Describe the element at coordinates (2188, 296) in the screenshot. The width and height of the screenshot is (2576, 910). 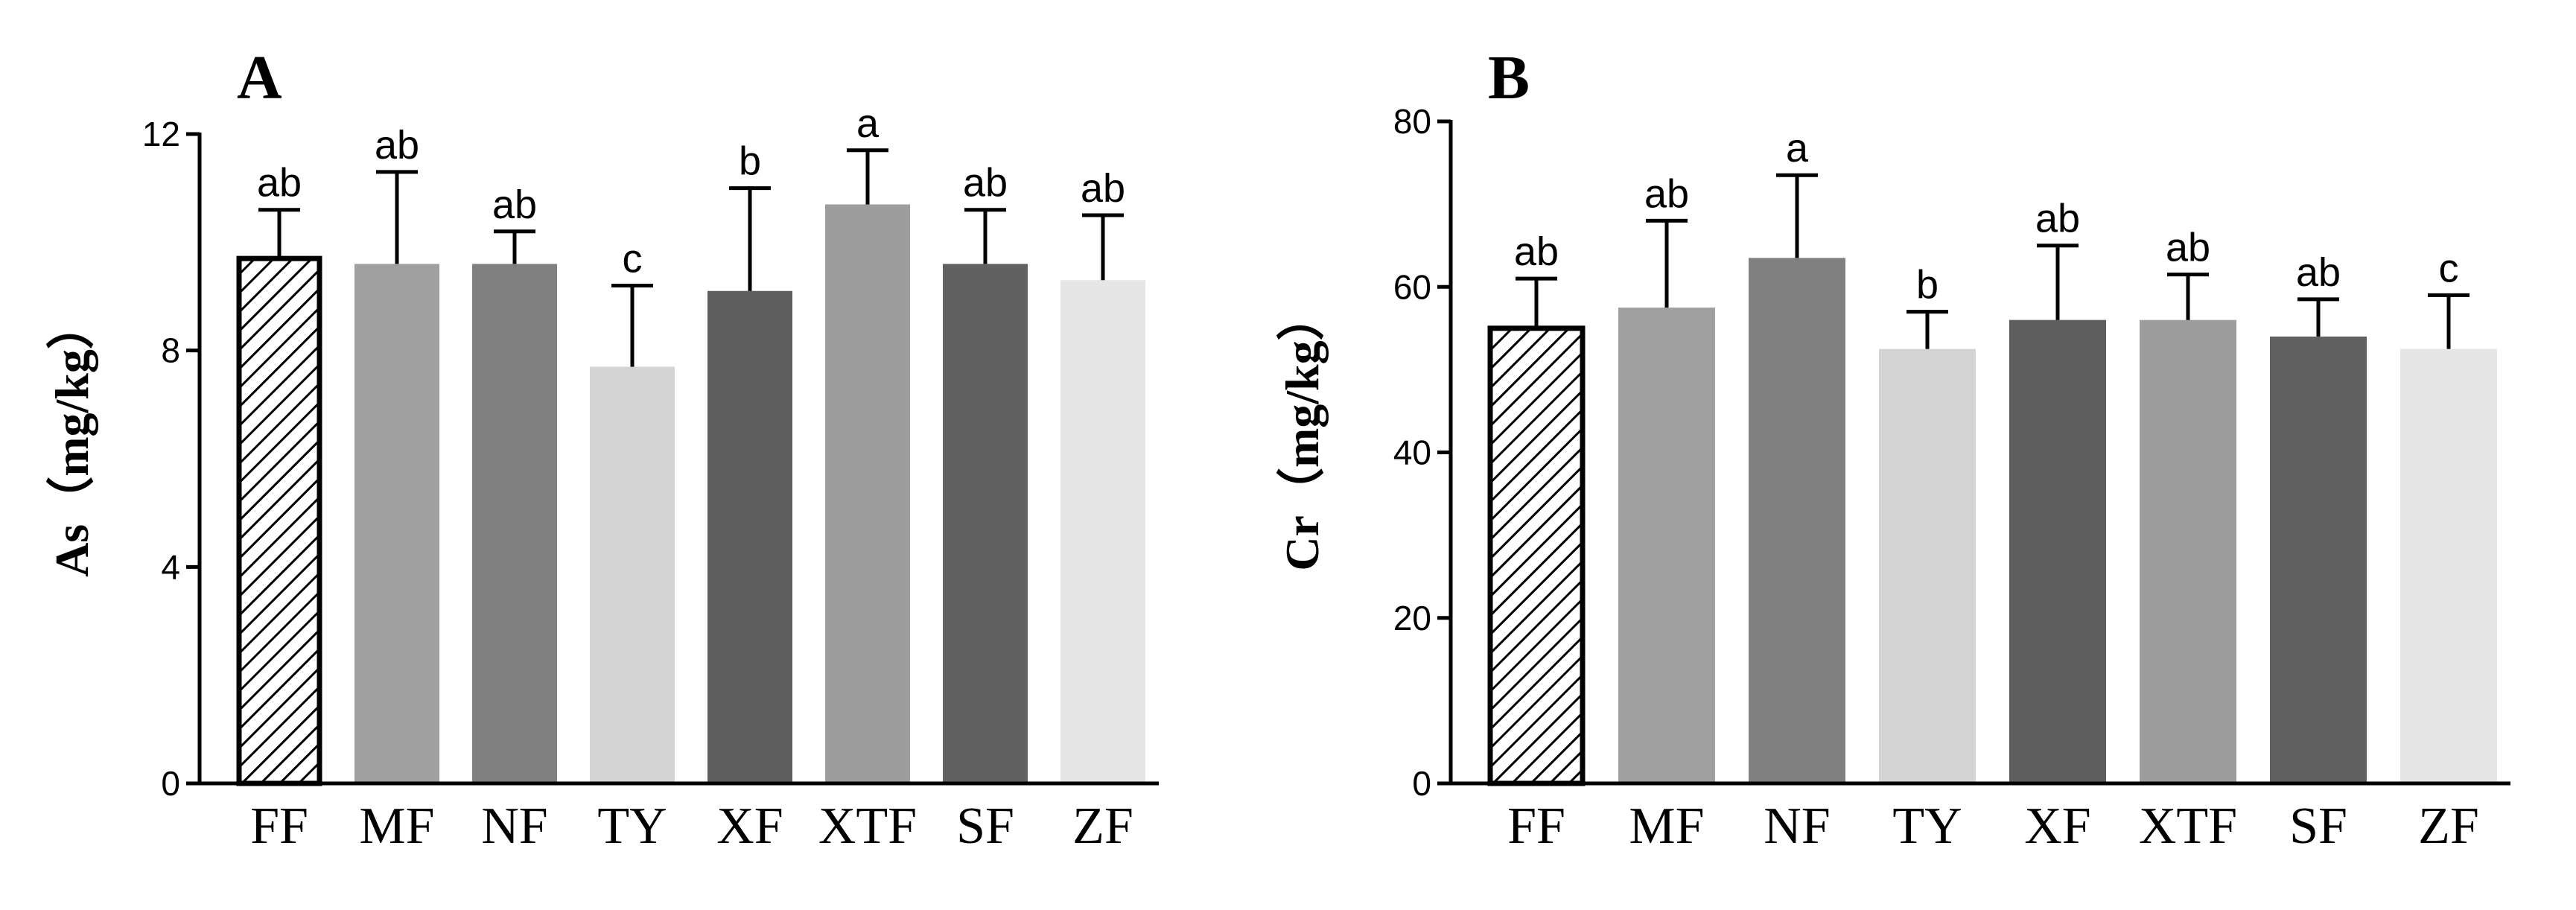
I see `error-bar-xtf-b` at that location.